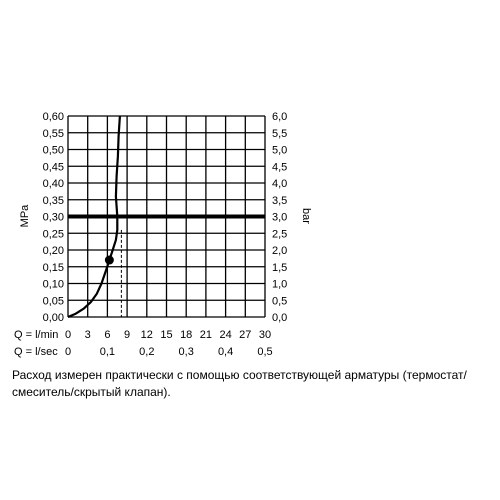 This screenshot has height=500, width=500. I want to click on y-right-tick-labels: 0,0 0,5 1,0 1,5 2,0 2,5 3,0 3,5 4,0 4,5 5,0 5,5 6,0, so click(279, 217).